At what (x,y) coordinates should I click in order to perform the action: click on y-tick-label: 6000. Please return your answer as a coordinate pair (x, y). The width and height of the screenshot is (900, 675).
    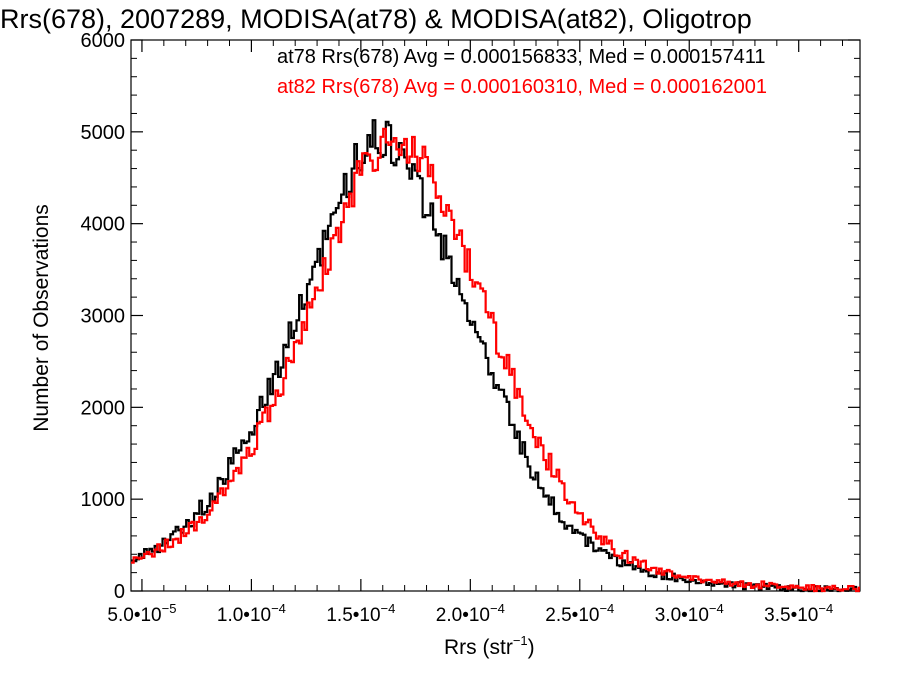
    Looking at the image, I should click on (103, 41).